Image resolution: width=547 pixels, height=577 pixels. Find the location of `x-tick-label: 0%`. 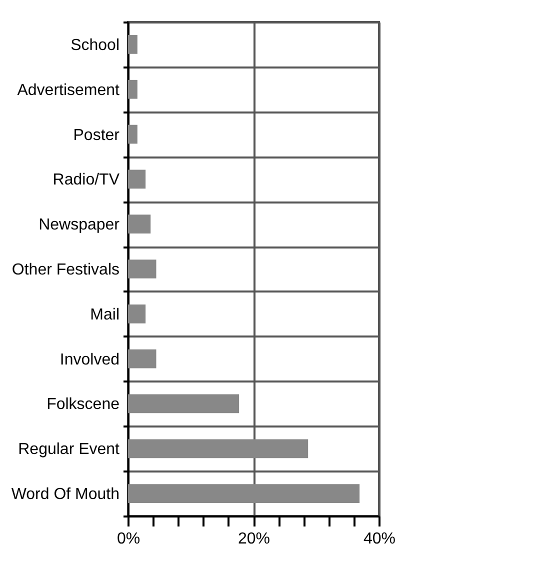

x-tick-label: 0% is located at coordinates (128, 539).